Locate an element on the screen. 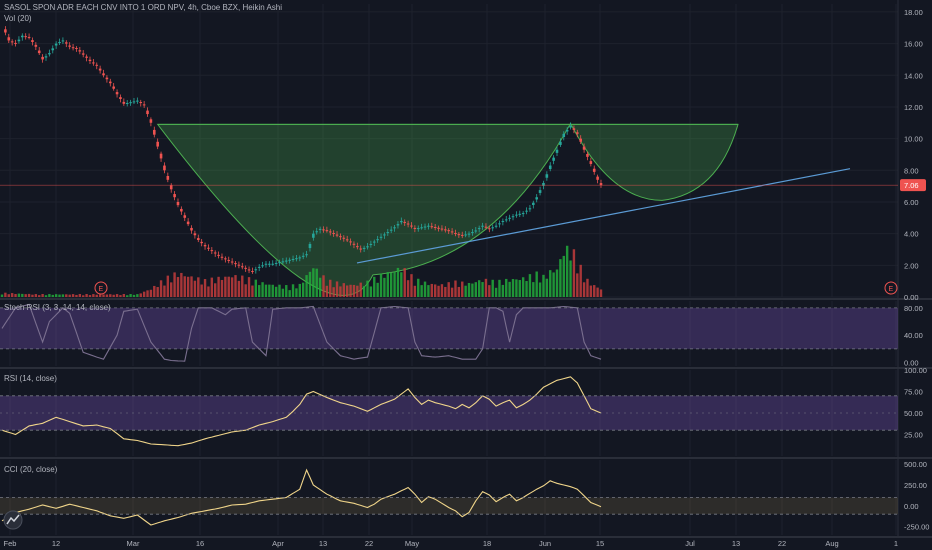 The image size is (932, 550). rsi-panel is located at coordinates (449, 411).